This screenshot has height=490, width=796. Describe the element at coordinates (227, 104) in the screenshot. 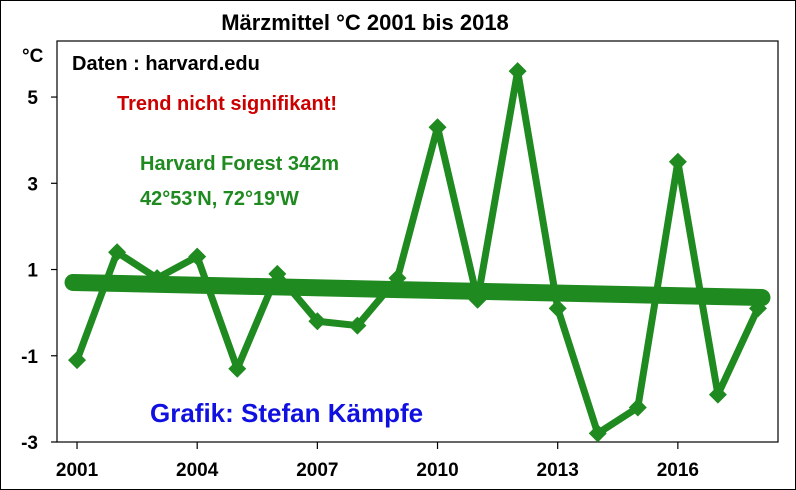

I see `trend-annotation: Trend nicht signifikant!` at that location.